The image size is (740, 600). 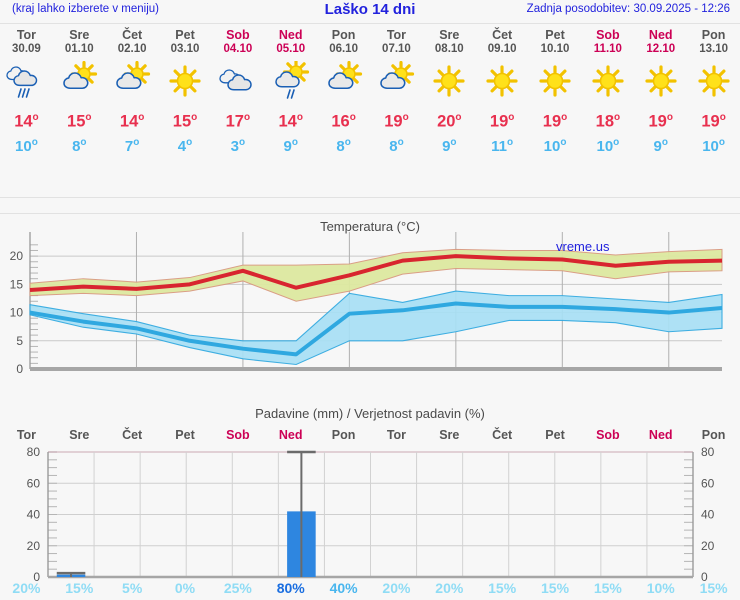 I want to click on day-date-label: 06.10, so click(x=343, y=49).